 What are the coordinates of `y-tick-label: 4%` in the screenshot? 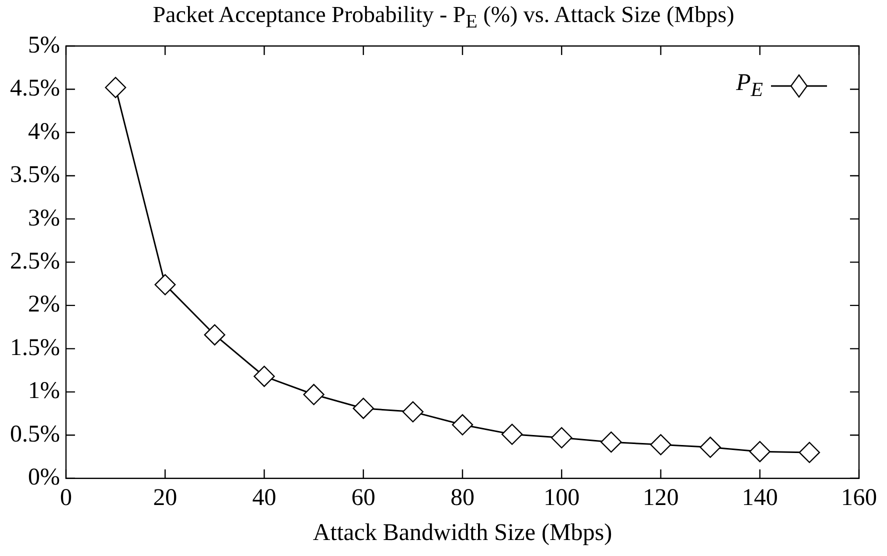 It's located at (44, 131).